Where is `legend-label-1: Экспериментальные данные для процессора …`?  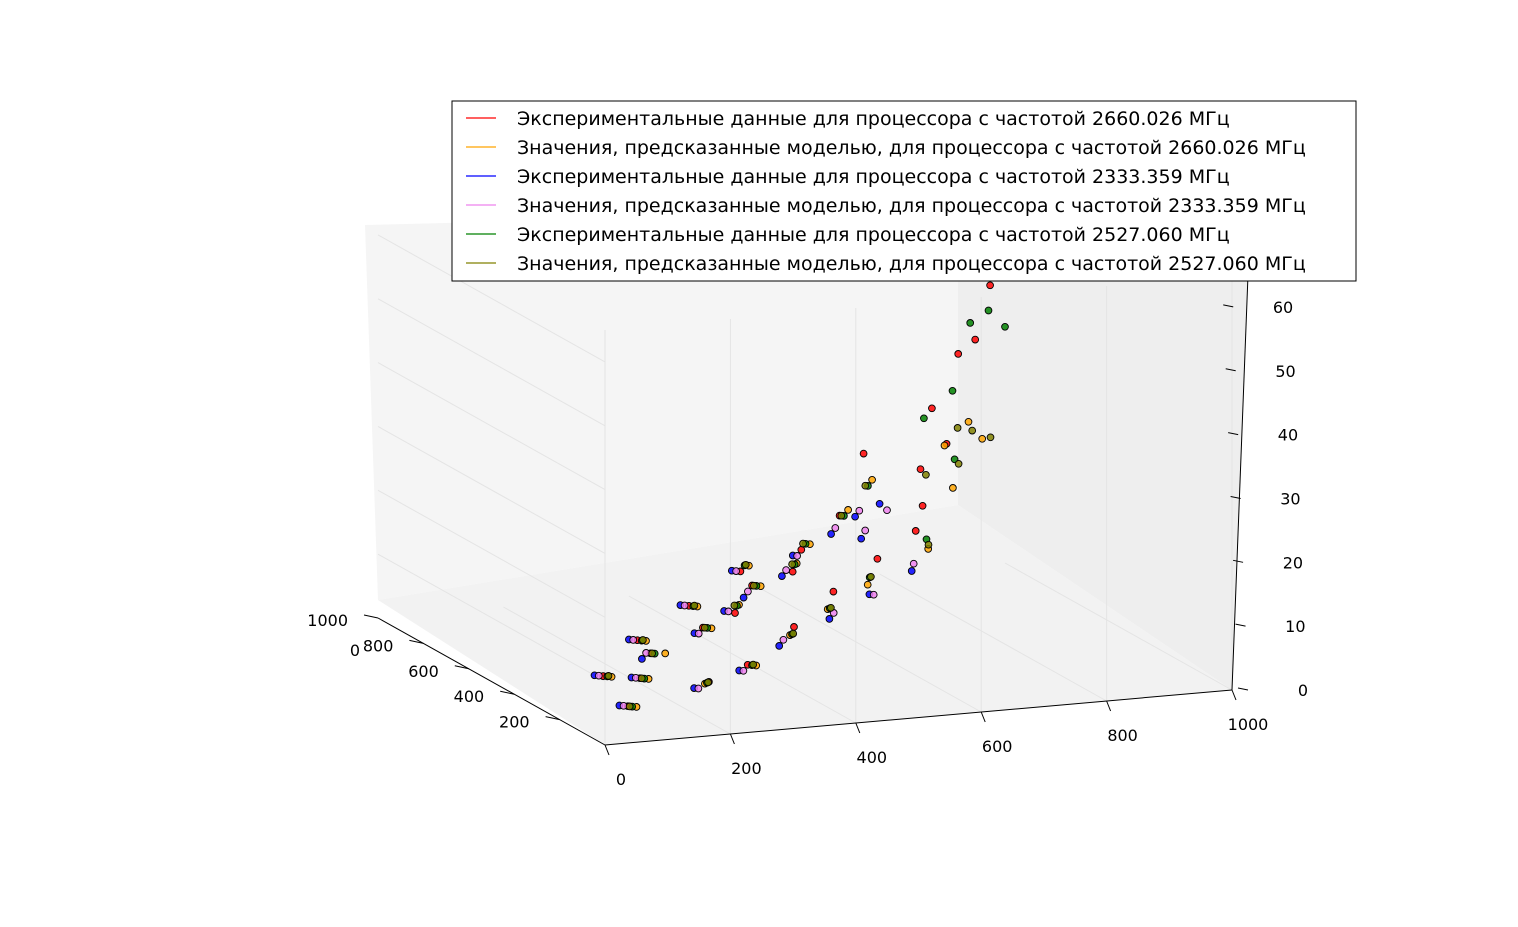 legend-label-1: Экспериментальные данные для процессора … is located at coordinates (873, 119).